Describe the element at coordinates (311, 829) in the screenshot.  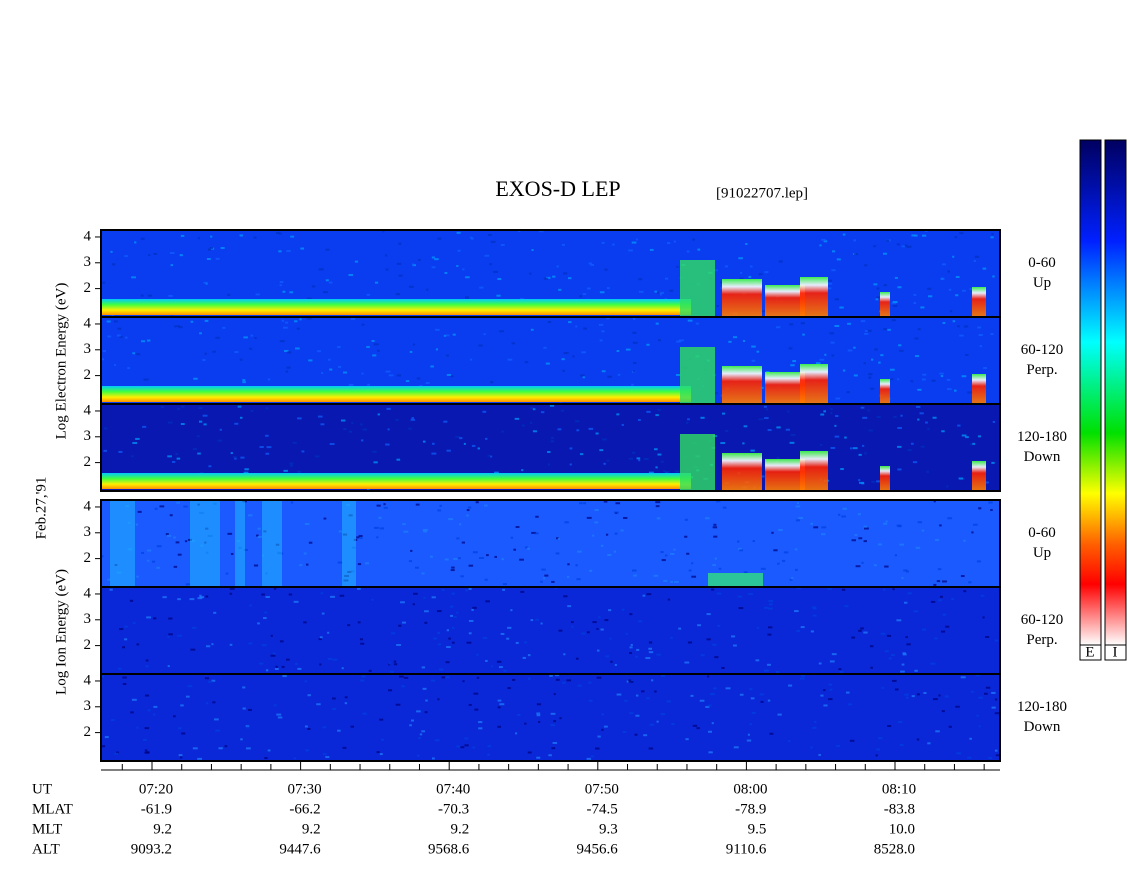
I see `orbit-value: 9.2` at that location.